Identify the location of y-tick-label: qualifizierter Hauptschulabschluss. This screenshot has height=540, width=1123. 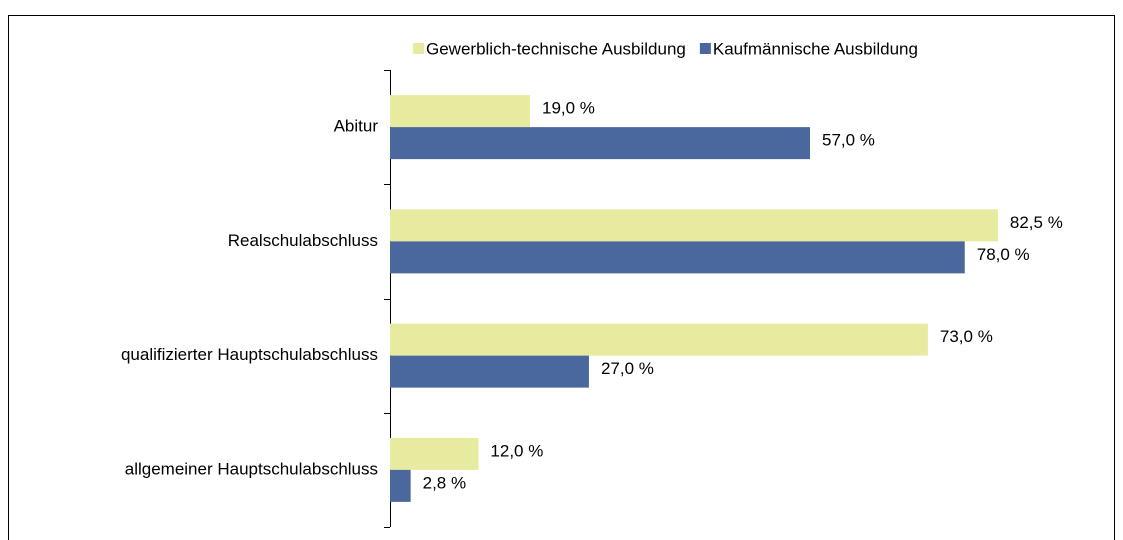
(249, 354).